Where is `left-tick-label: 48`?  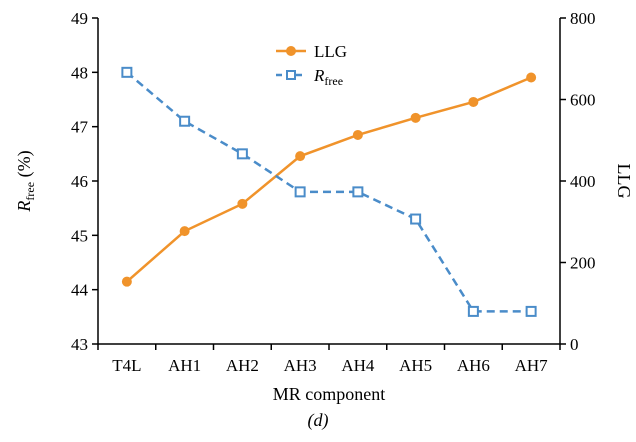
left-tick-label: 48 is located at coordinates (79, 72).